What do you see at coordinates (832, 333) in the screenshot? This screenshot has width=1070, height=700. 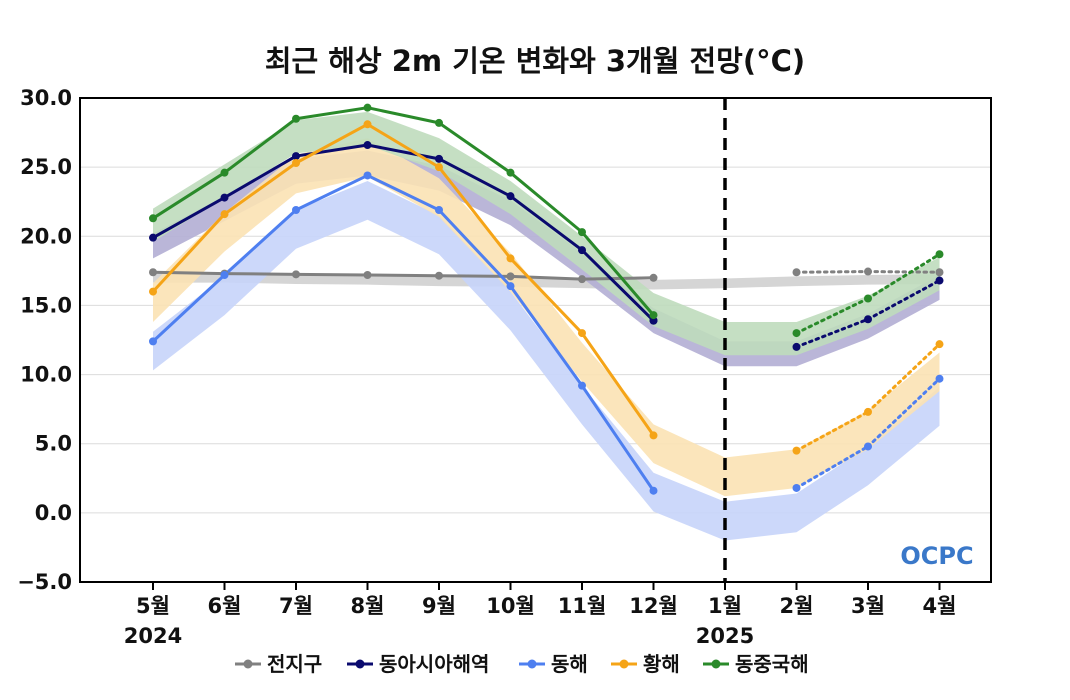 I see `forecast-line-동아시아해역` at bounding box center [832, 333].